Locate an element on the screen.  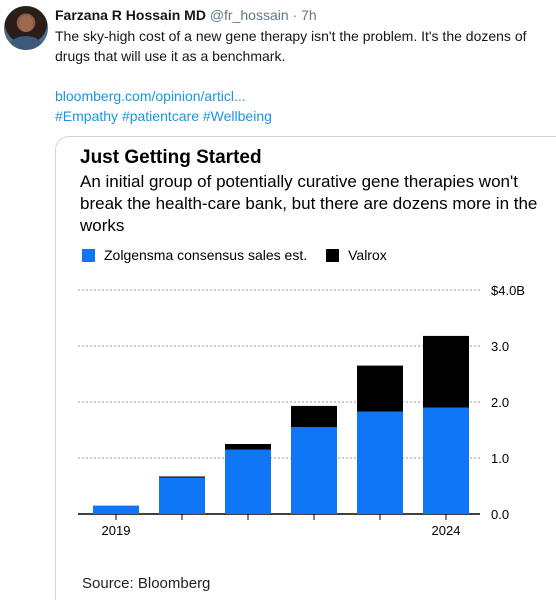
y-tick-label: 0.0 is located at coordinates (500, 514).